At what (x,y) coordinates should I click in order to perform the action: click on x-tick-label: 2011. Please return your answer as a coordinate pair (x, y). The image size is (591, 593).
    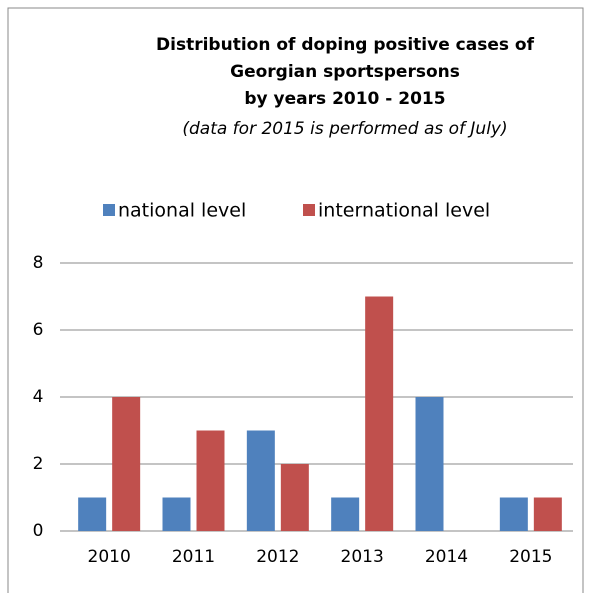
    Looking at the image, I should click on (193, 557).